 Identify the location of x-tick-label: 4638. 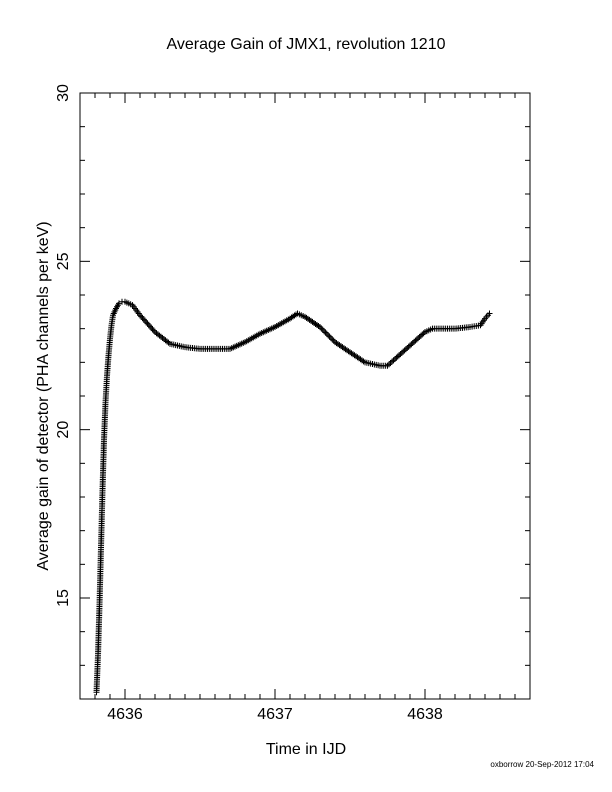
(425, 714).